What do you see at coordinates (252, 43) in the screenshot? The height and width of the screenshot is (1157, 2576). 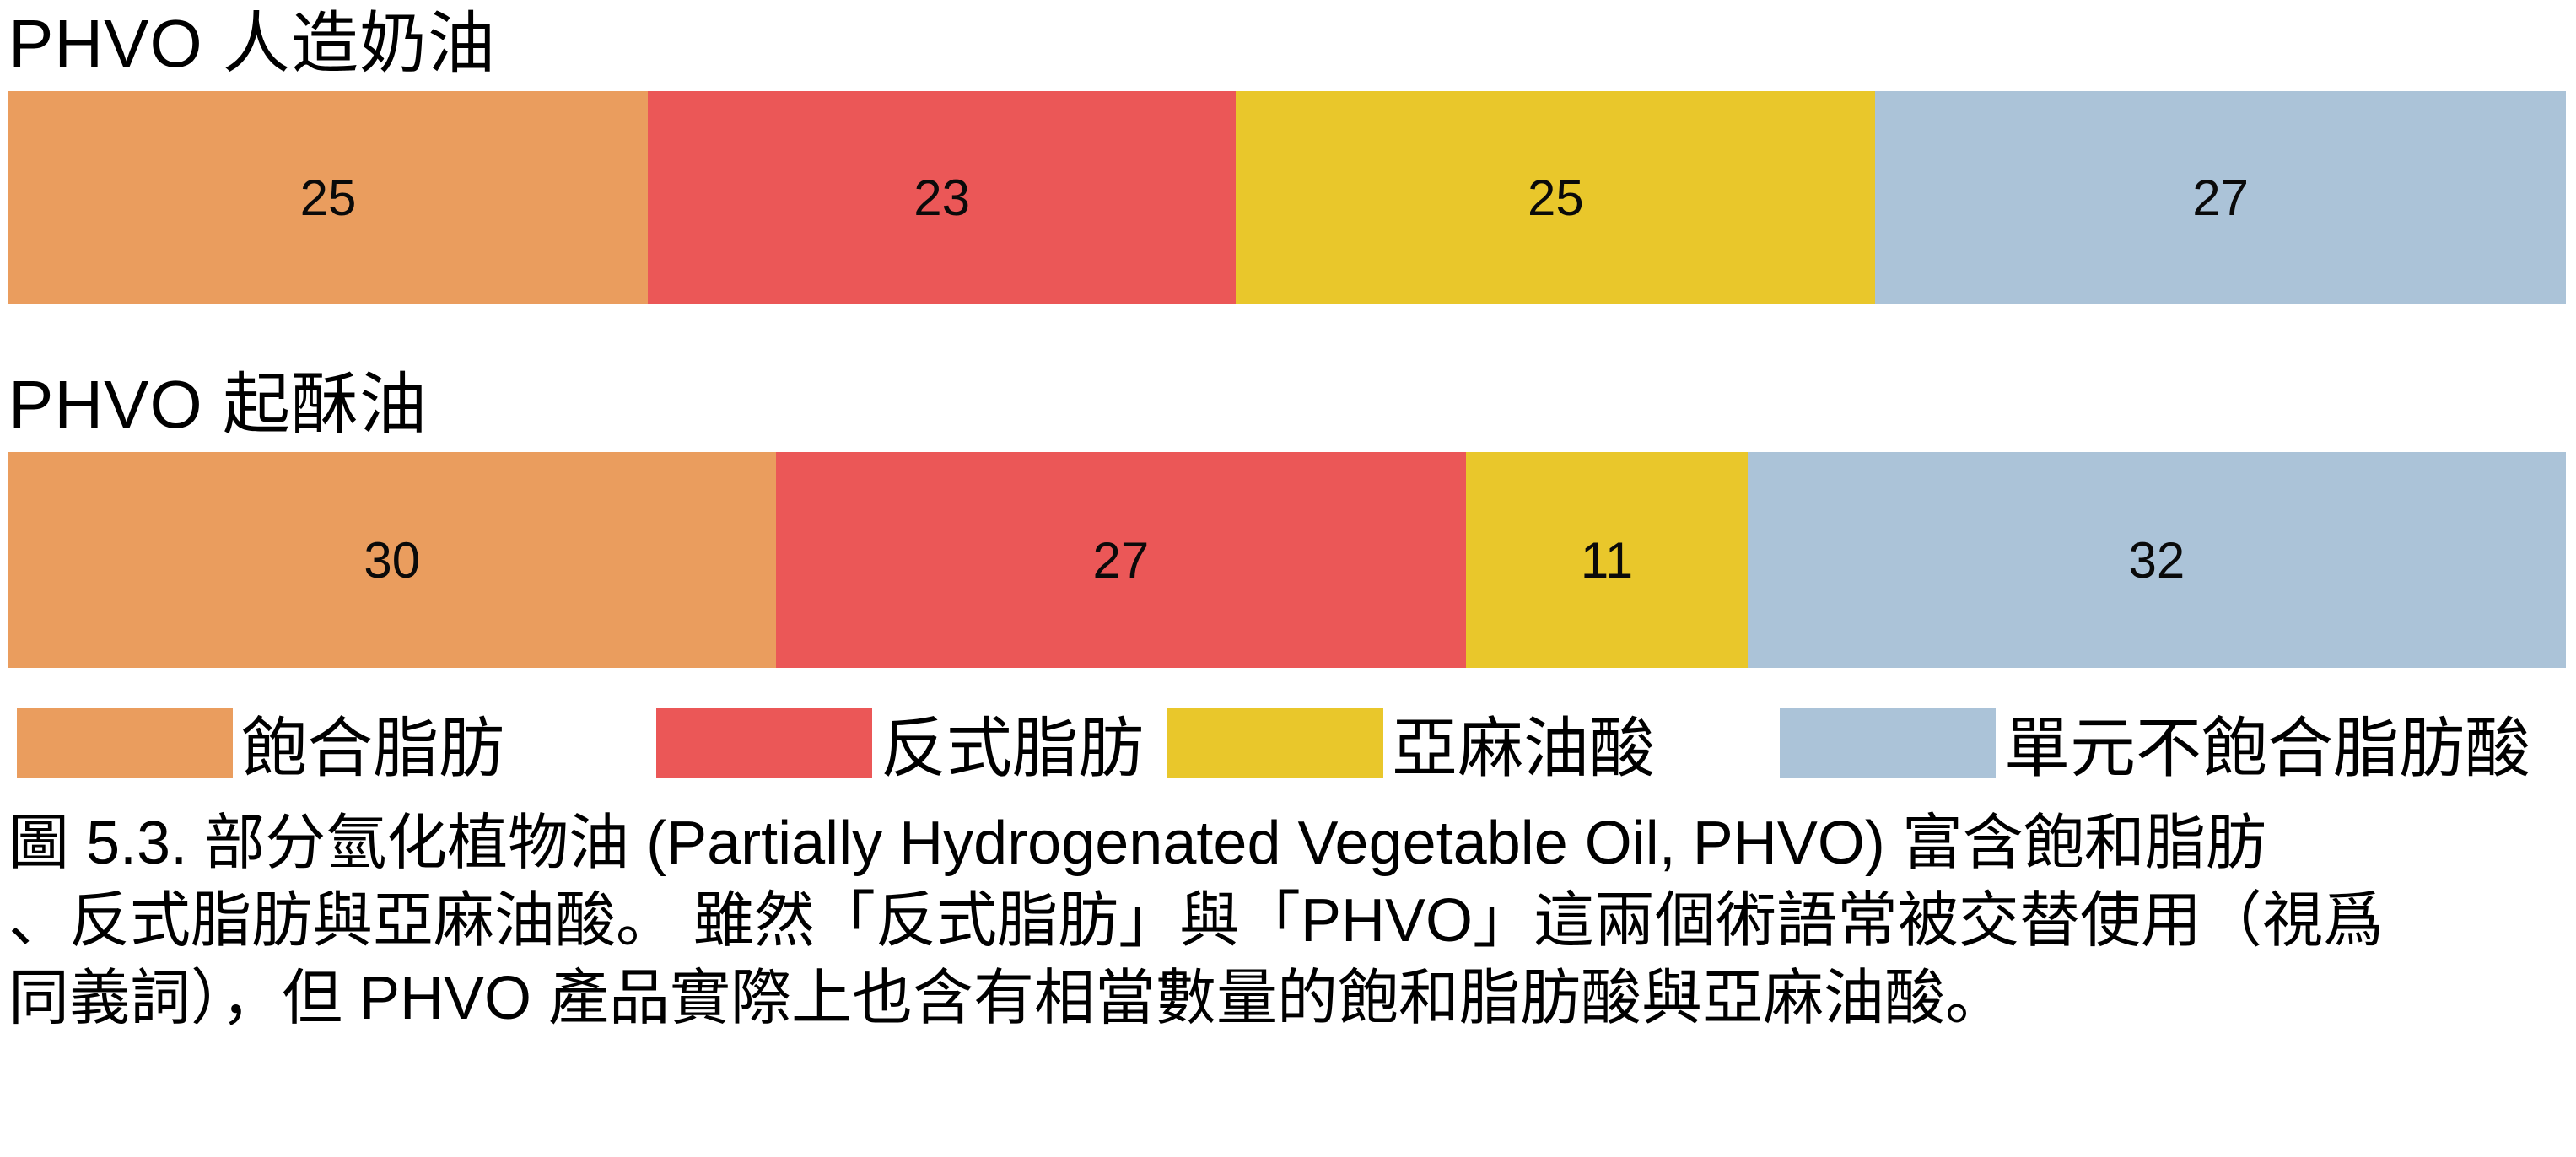 I see `bar-title-margarine: PHVO 人造奶油` at bounding box center [252, 43].